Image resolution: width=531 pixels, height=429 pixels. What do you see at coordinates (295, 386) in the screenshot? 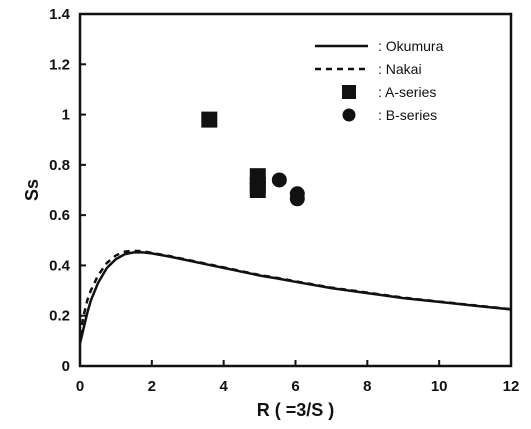
I see `x-tick-label: 6` at bounding box center [295, 386].